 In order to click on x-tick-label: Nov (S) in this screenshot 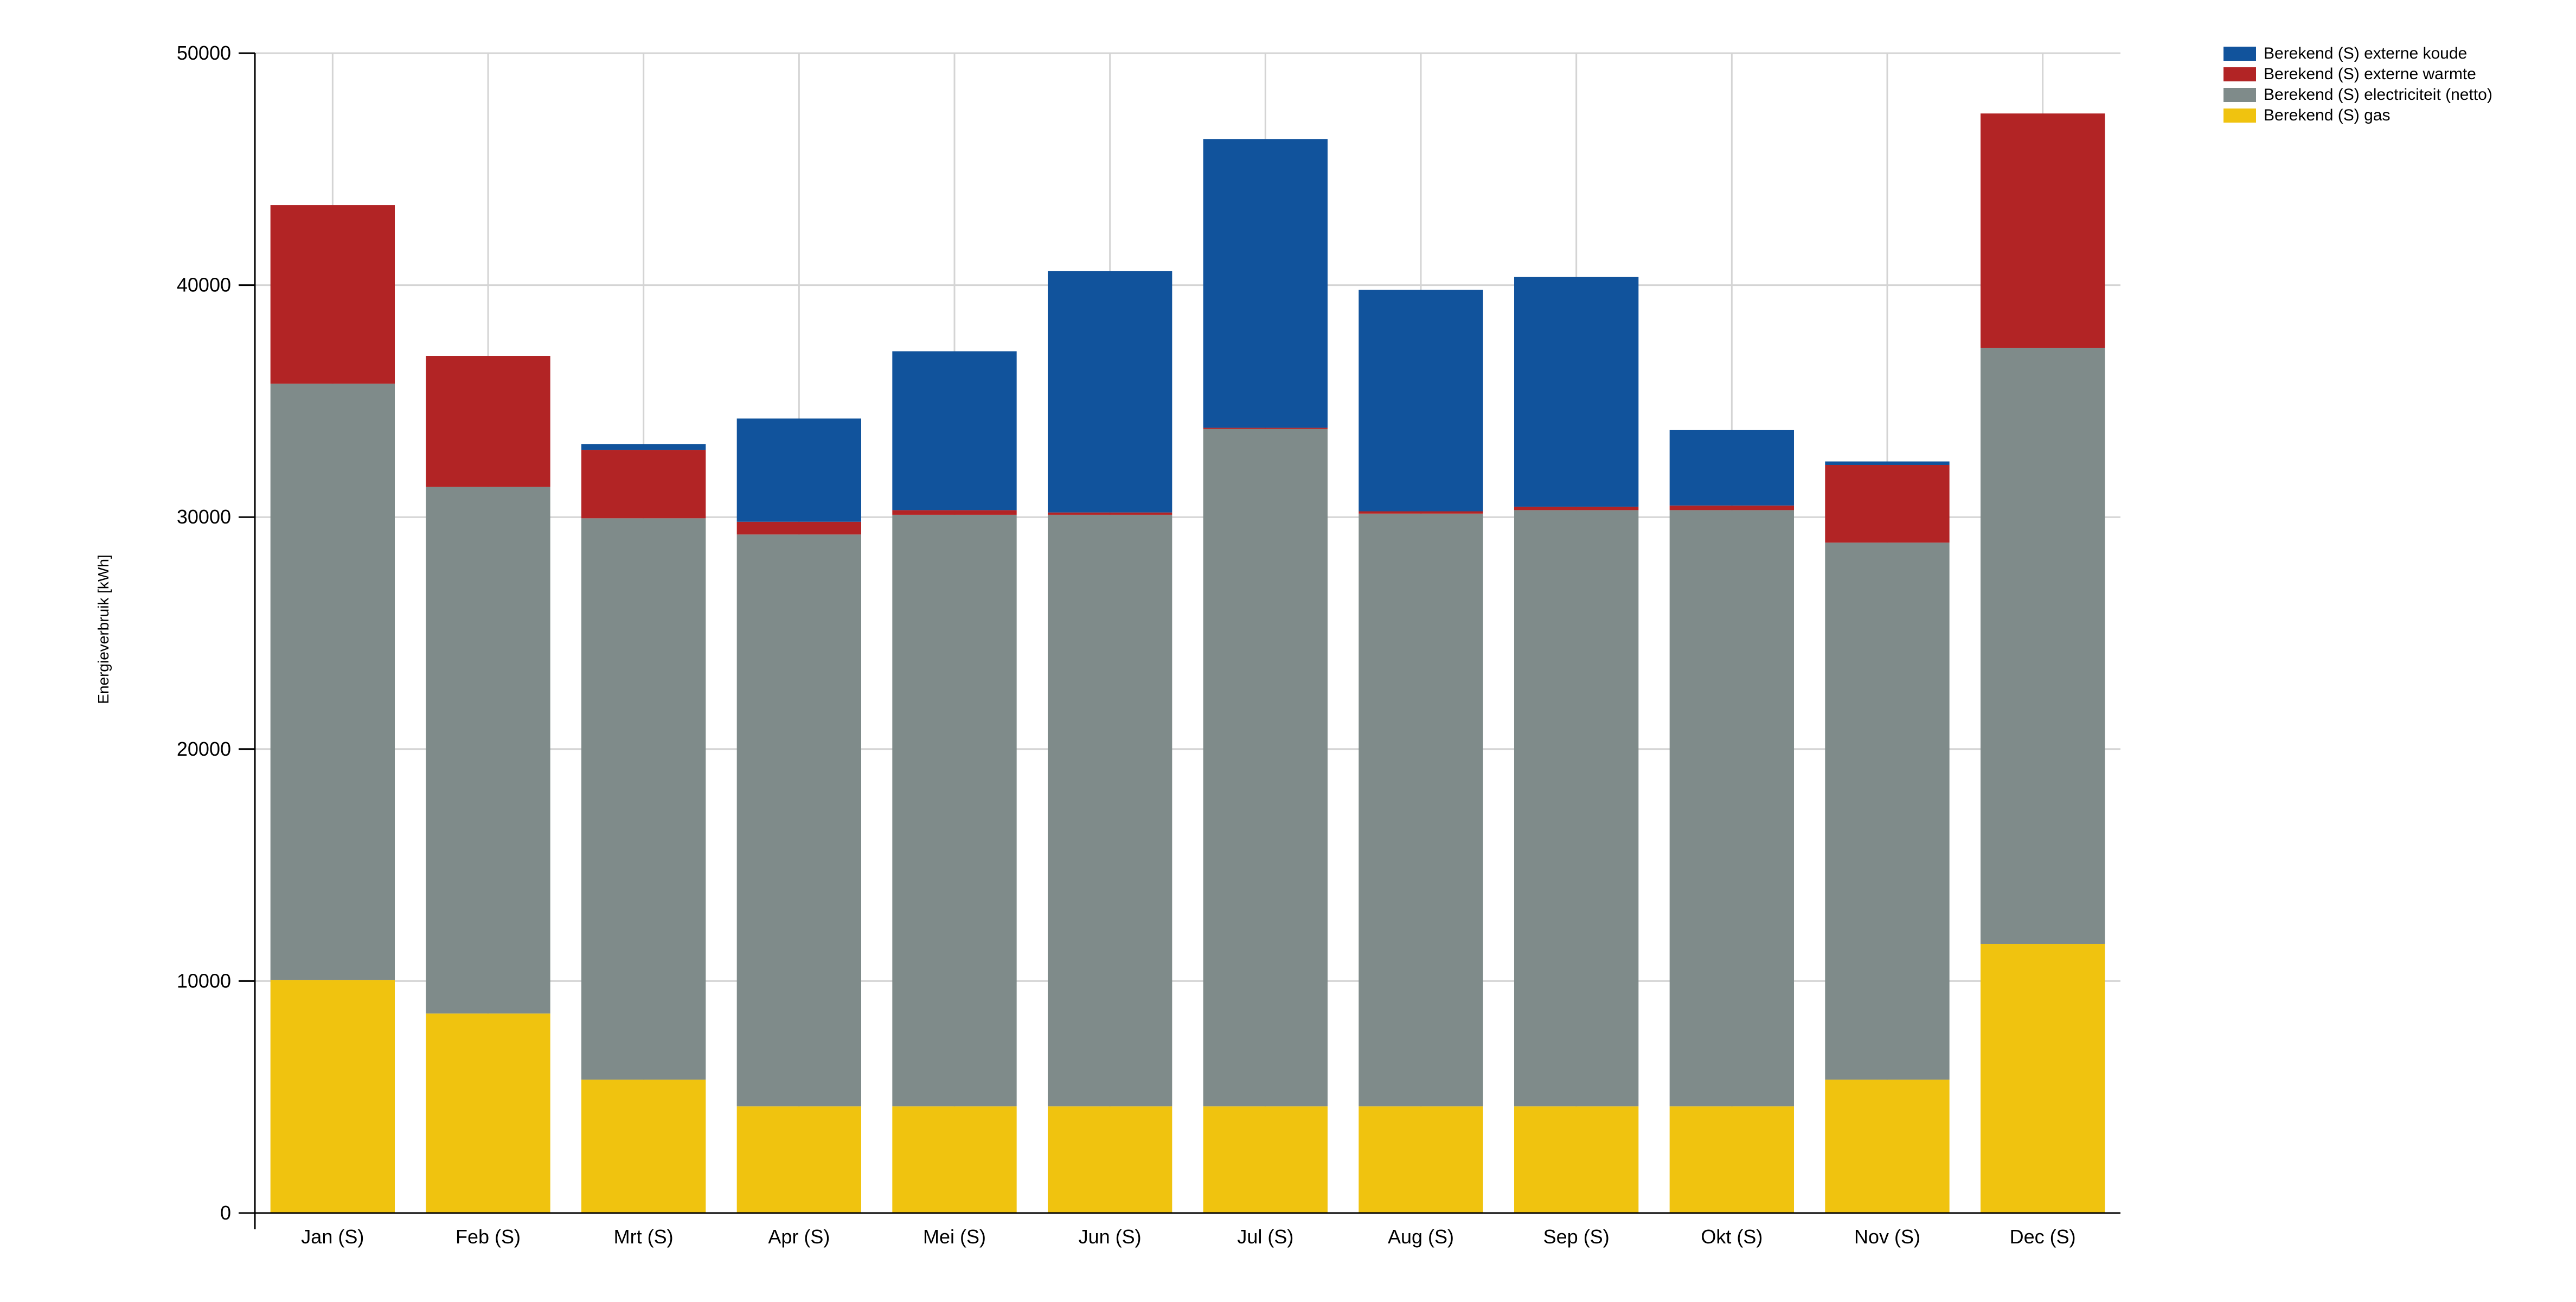, I will do `click(1887, 1237)`.